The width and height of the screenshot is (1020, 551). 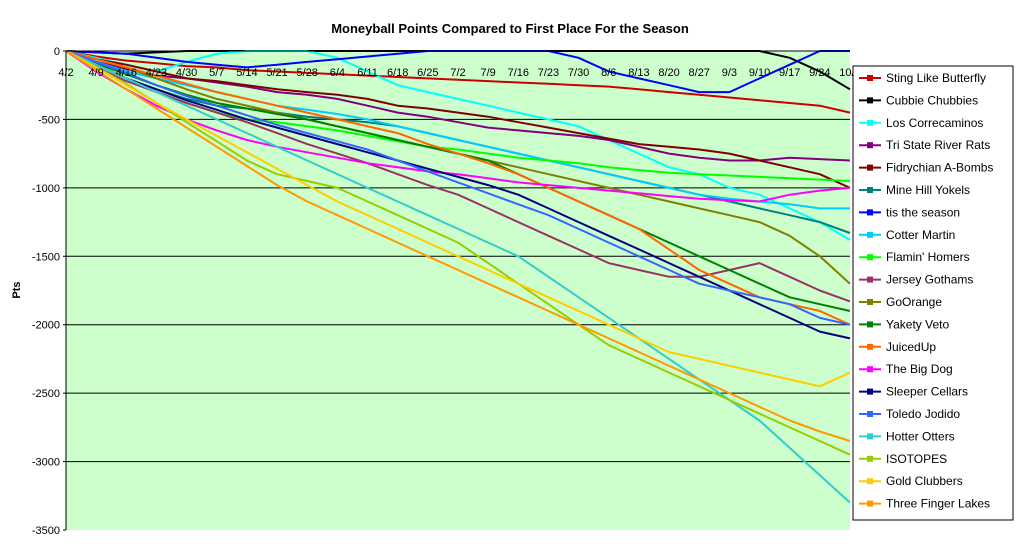 I want to click on x-tick-label: 8/20, so click(x=668, y=73).